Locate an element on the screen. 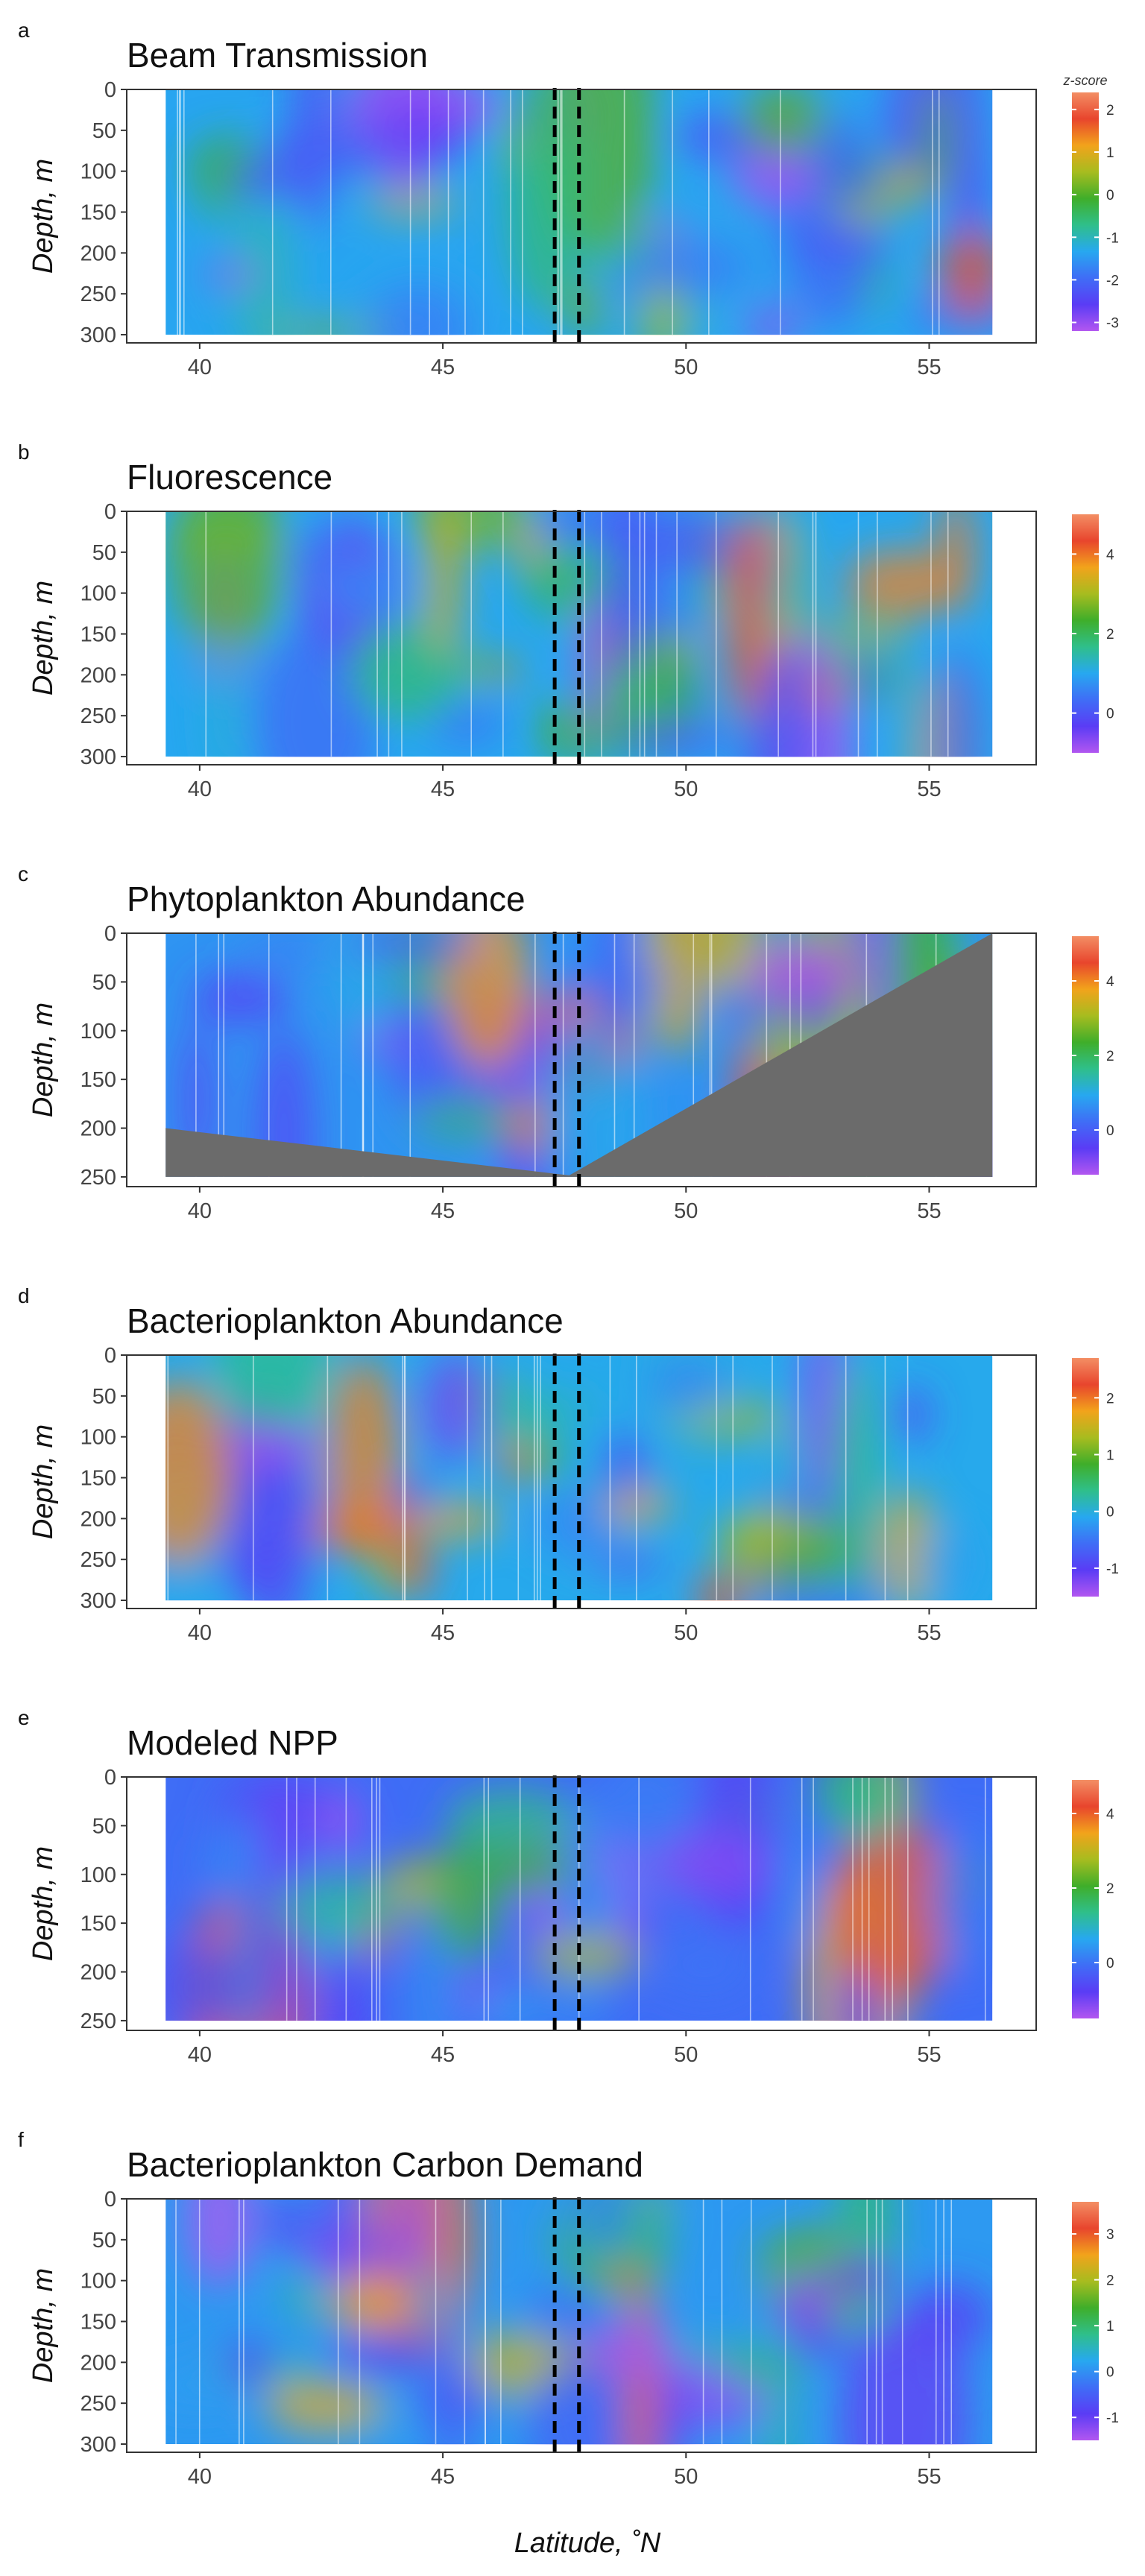 This screenshot has width=1145, height=2576. x-axis-label: Latitude, ˚N is located at coordinates (587, 2543).